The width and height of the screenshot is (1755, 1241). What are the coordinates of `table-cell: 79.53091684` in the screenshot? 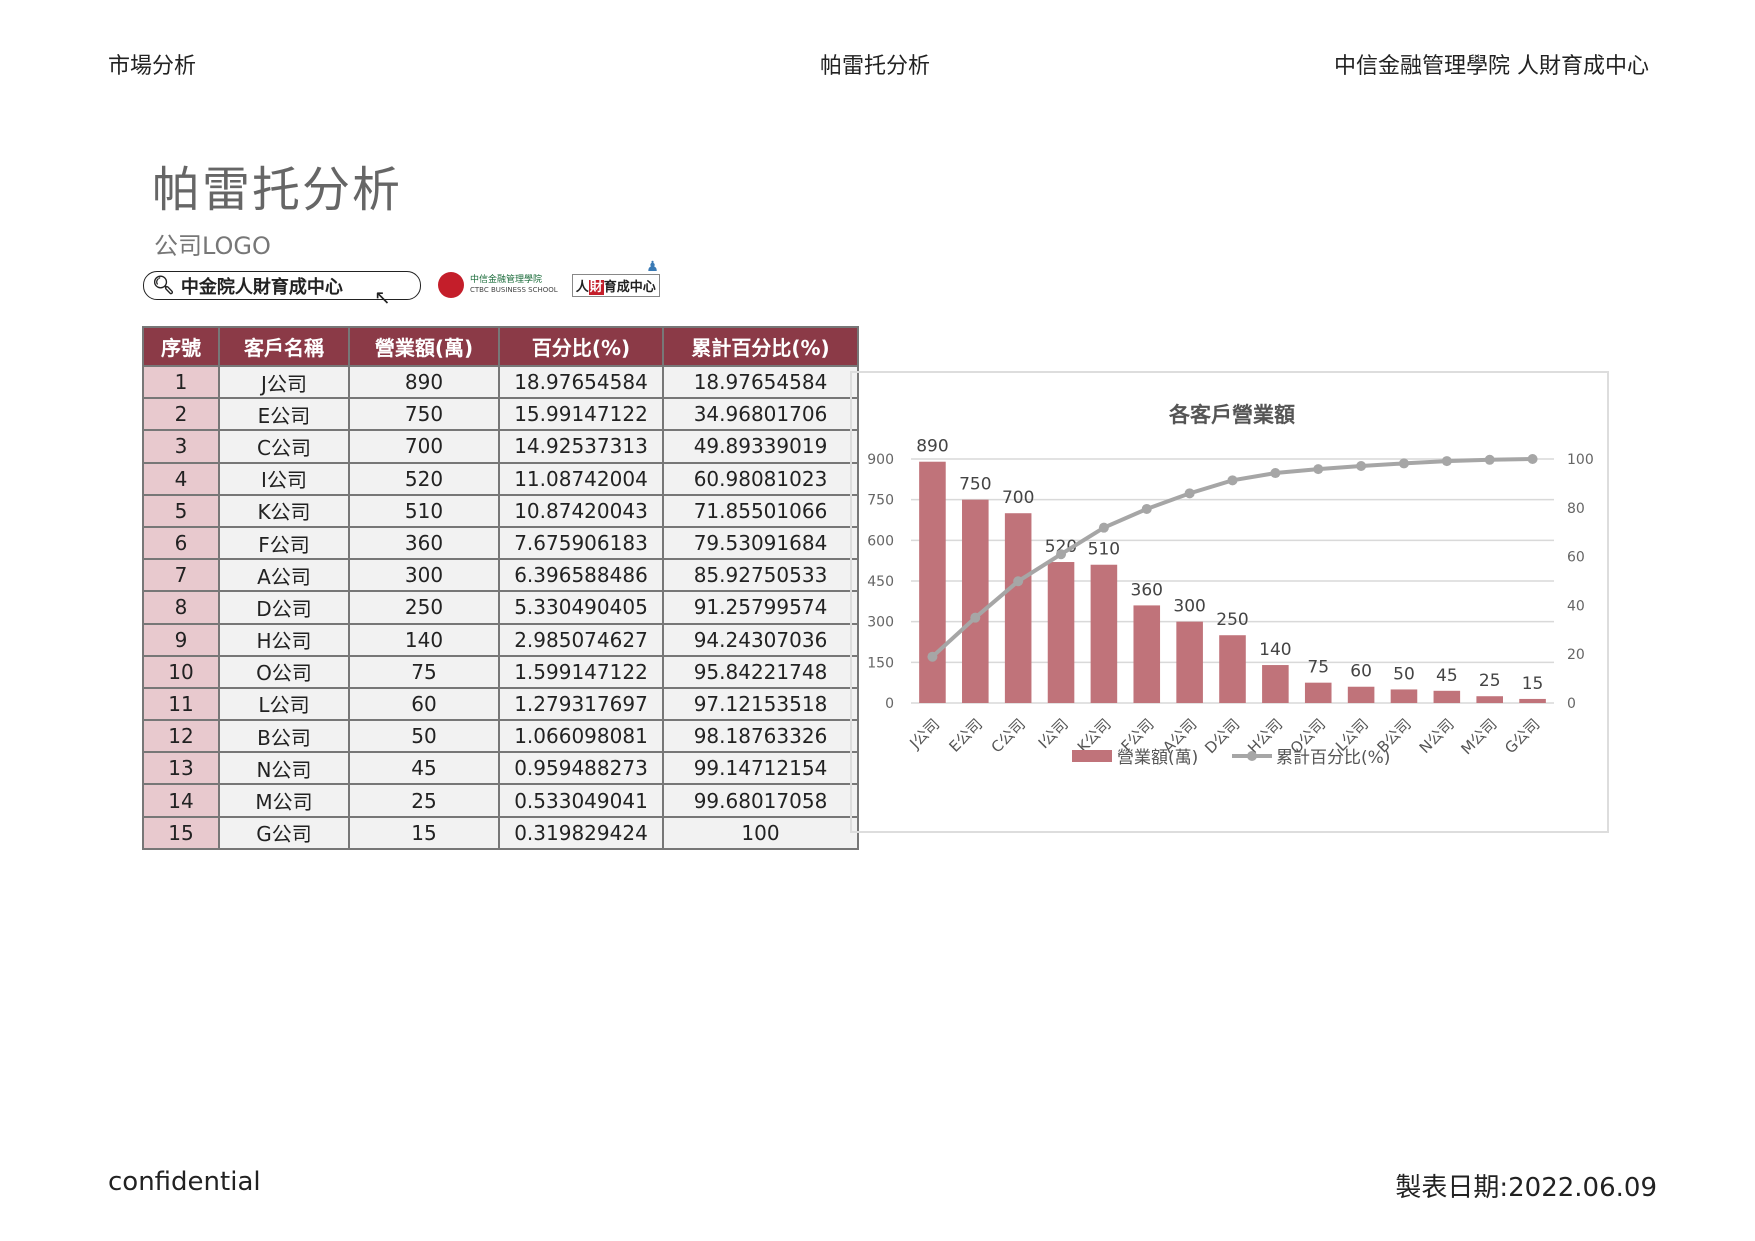 It's located at (760, 543).